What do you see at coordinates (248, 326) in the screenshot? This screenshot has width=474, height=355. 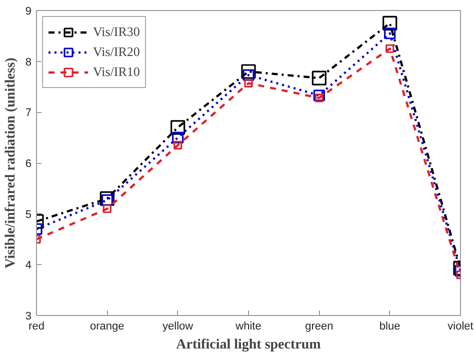 I see `x-tick-label: white` at bounding box center [248, 326].